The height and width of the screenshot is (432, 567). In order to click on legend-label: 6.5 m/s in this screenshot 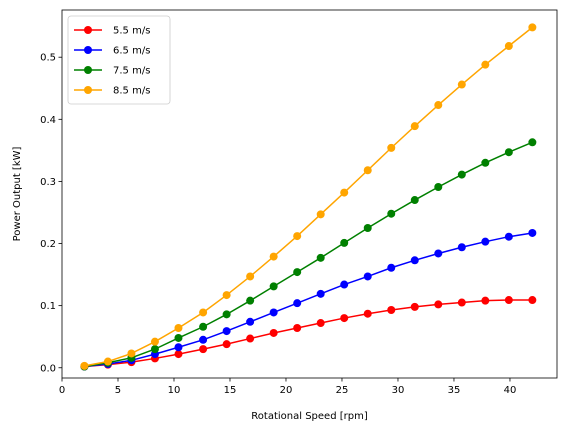, I will do `click(131, 51)`.